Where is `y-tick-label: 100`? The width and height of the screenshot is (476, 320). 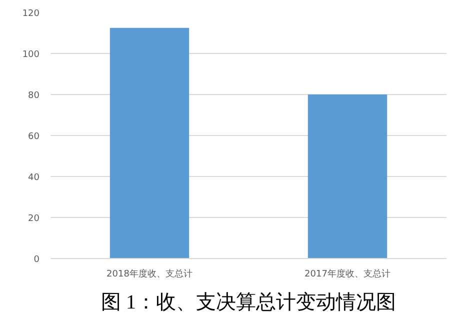 y-tick-label: 100 is located at coordinates (31, 55).